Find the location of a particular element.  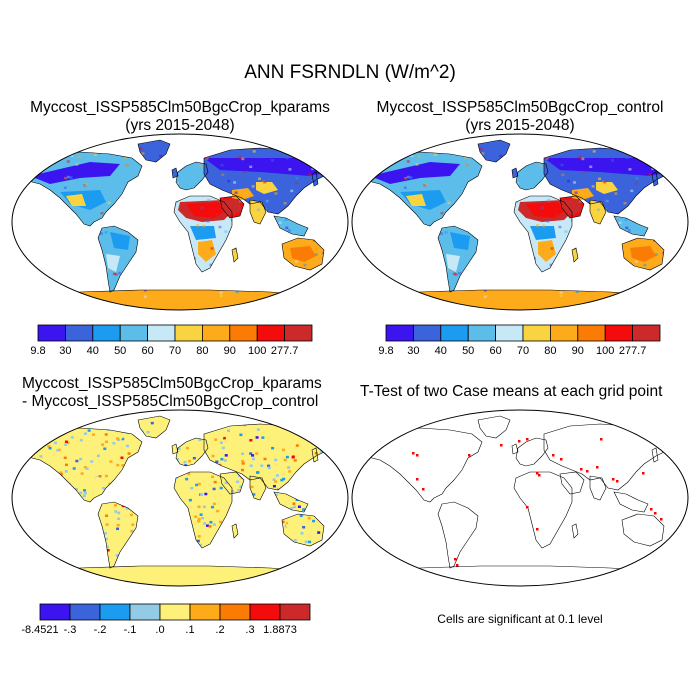

colorbar-tick-label: -.1 is located at coordinates (130, 630).